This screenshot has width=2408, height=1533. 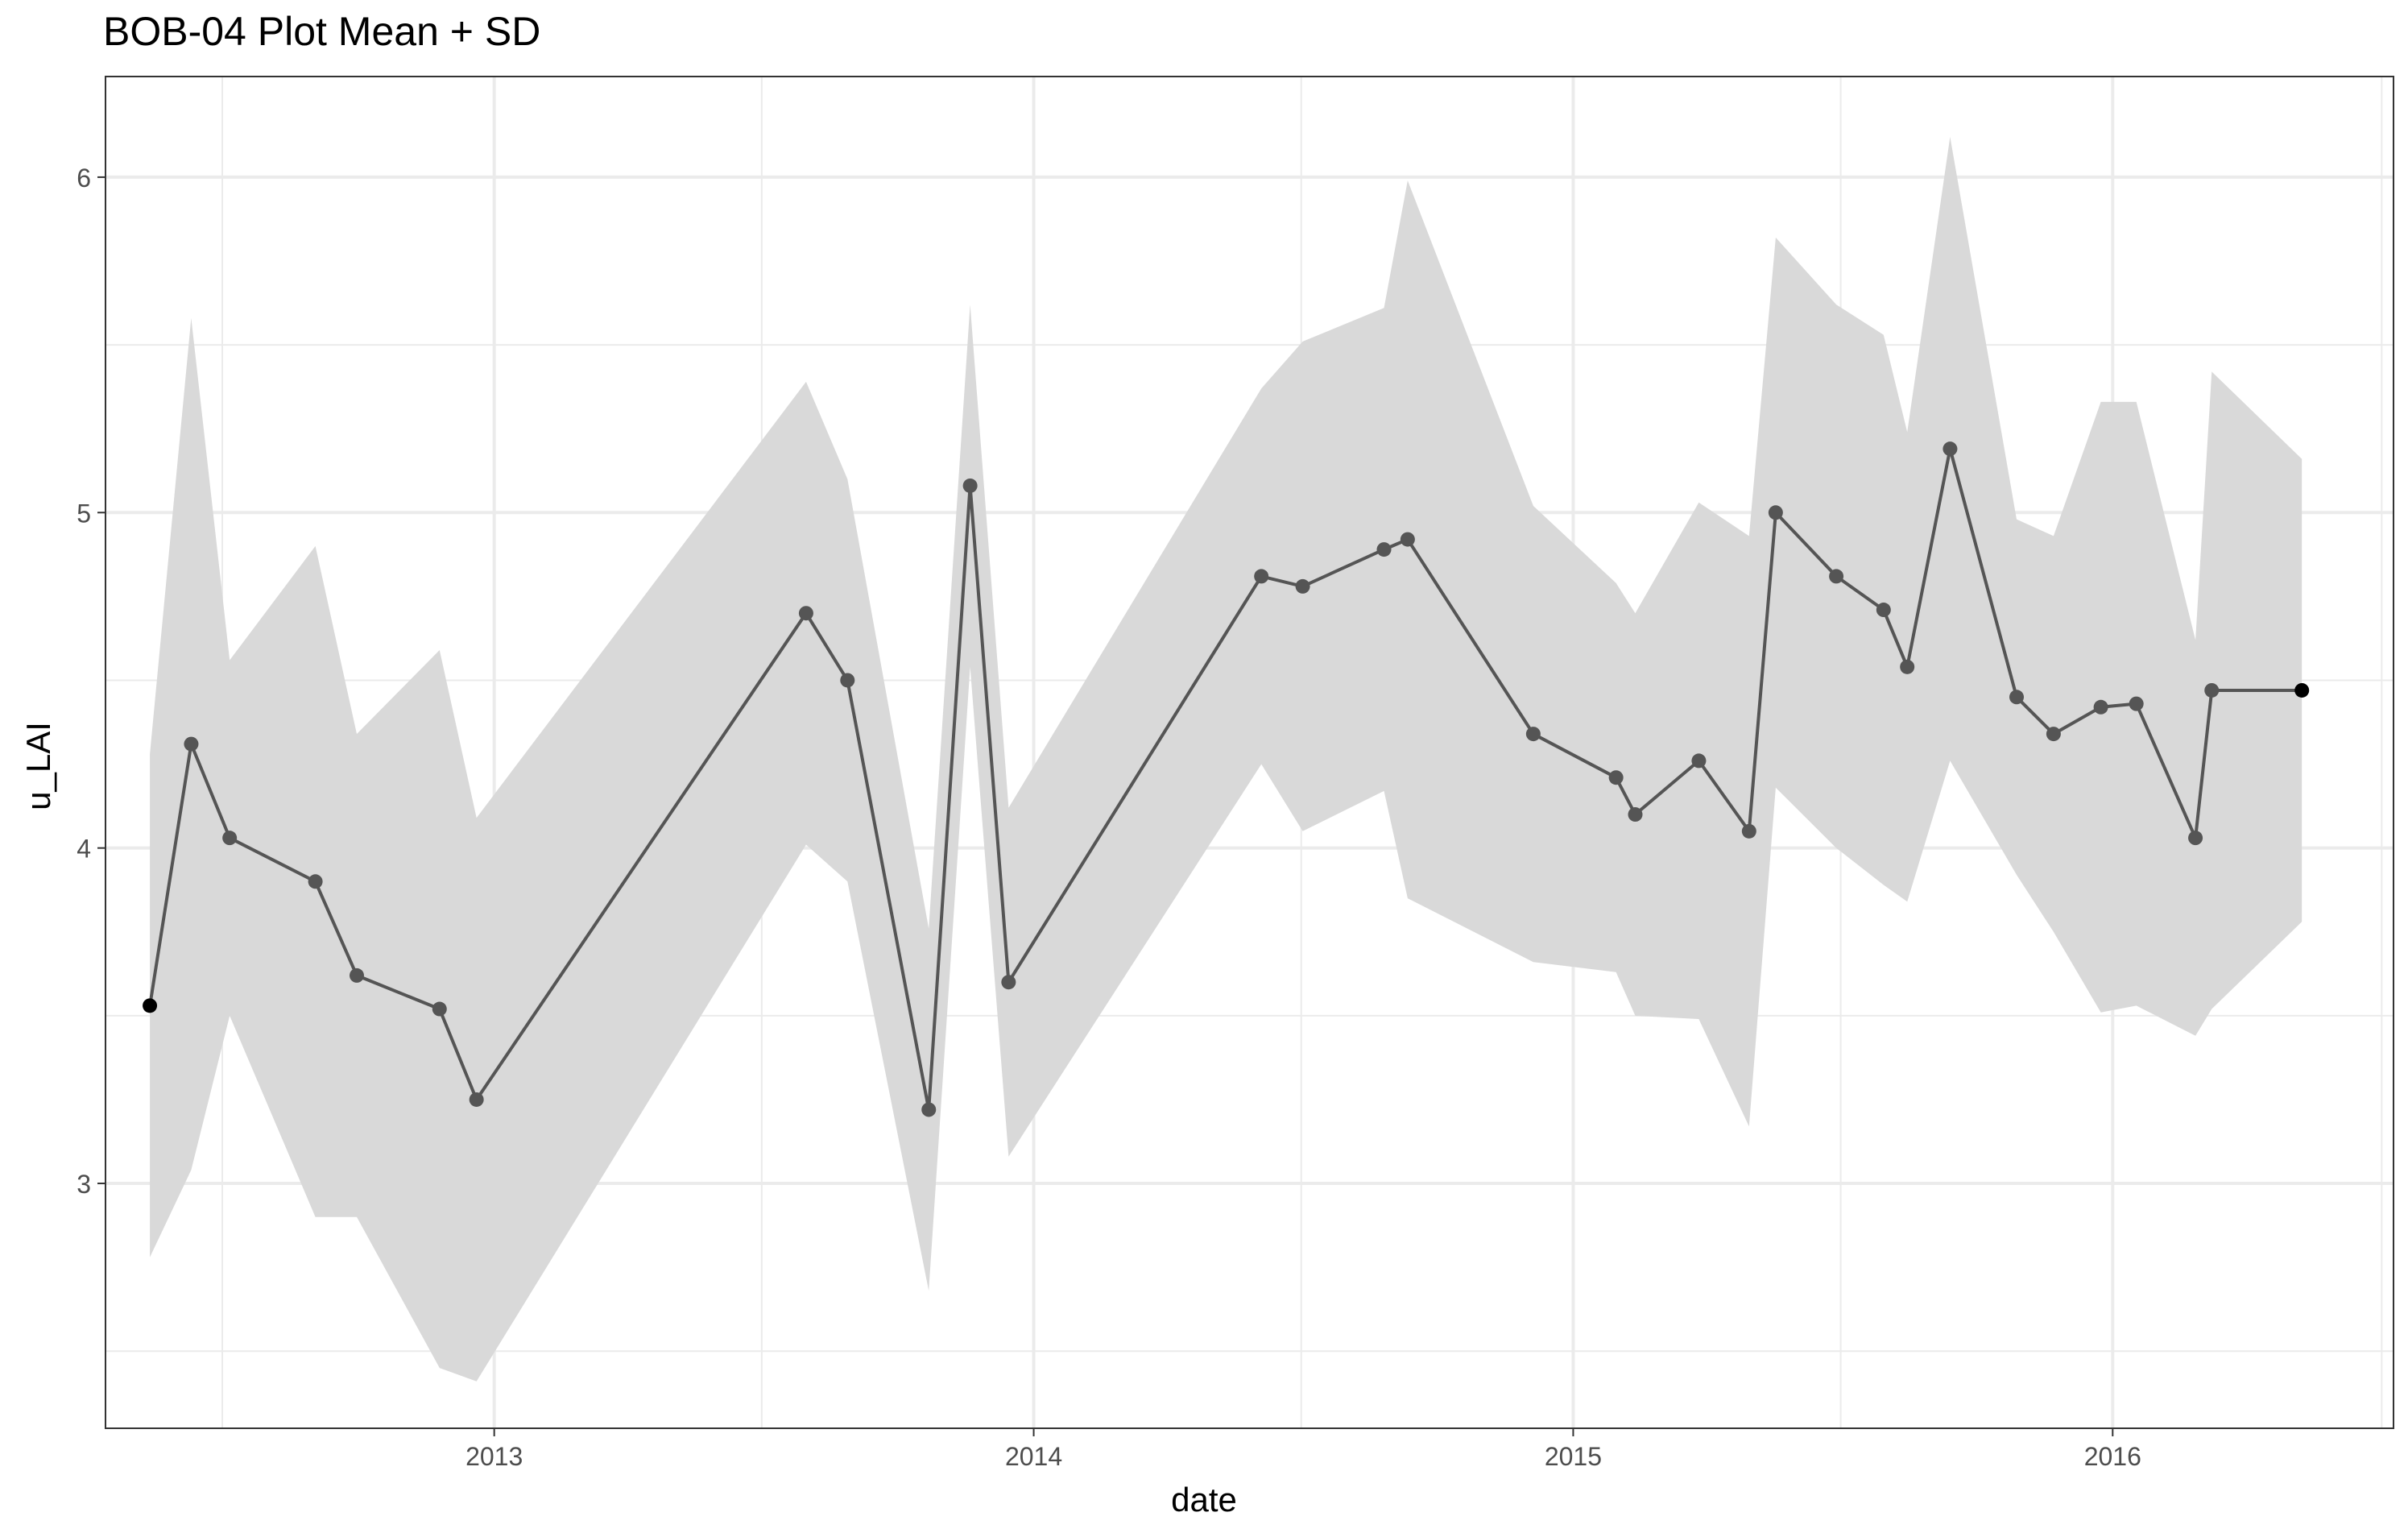 What do you see at coordinates (1033, 1457) in the screenshot?
I see `x-tick-label: 2014` at bounding box center [1033, 1457].